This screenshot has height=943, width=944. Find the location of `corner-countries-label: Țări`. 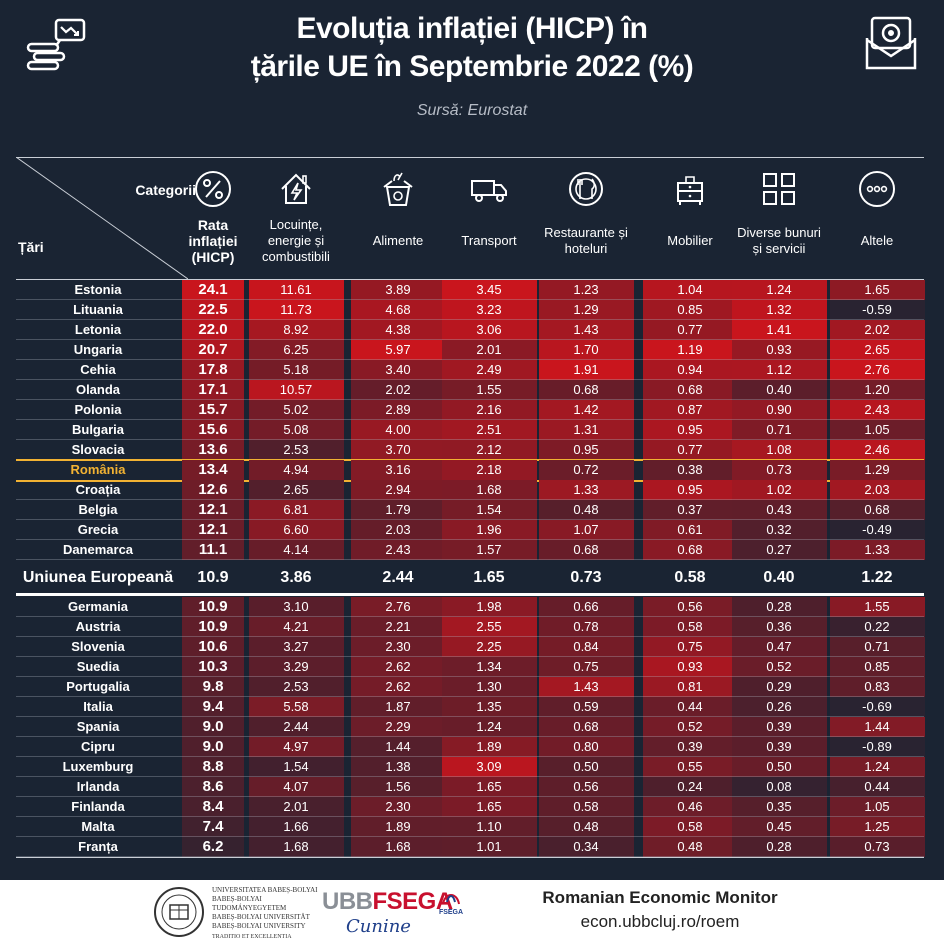

corner-countries-label: Țări is located at coordinates (31, 247).